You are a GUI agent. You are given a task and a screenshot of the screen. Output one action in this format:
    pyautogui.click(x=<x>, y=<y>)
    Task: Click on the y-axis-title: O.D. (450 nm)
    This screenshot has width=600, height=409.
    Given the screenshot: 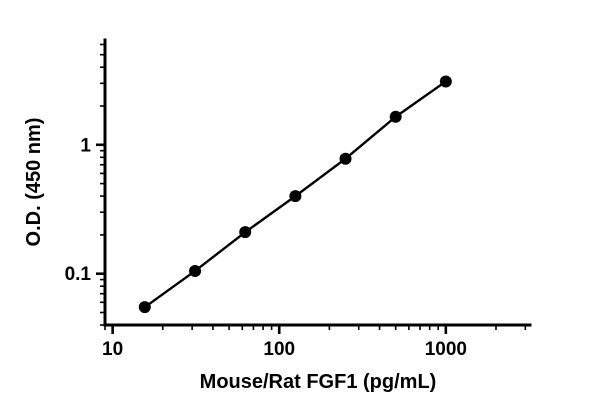 What is the action you would take?
    pyautogui.click(x=34, y=182)
    